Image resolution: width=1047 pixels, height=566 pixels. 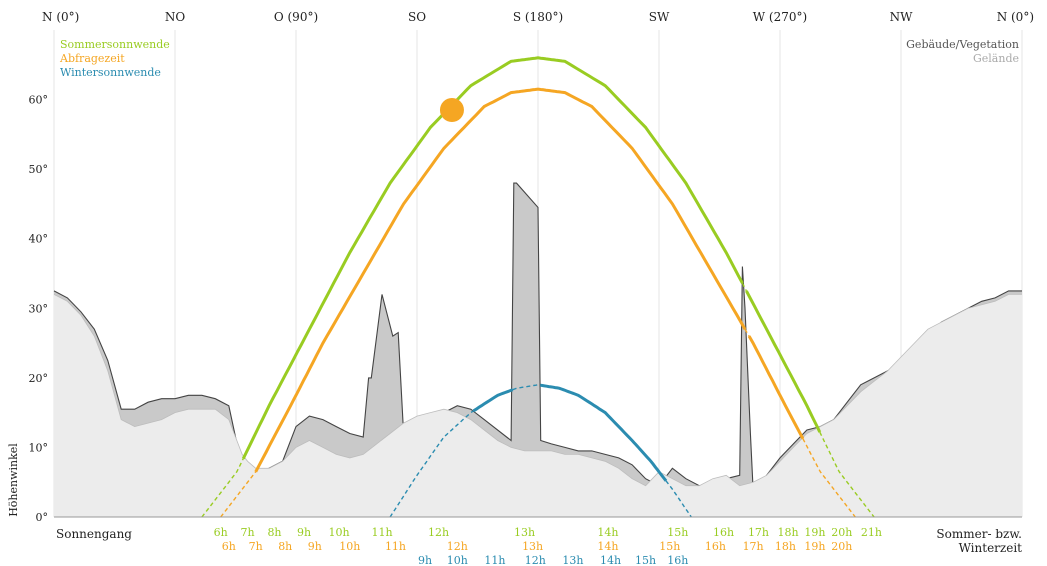 I want to click on y-axis-label: Höhenwinkel, so click(x=13, y=480).